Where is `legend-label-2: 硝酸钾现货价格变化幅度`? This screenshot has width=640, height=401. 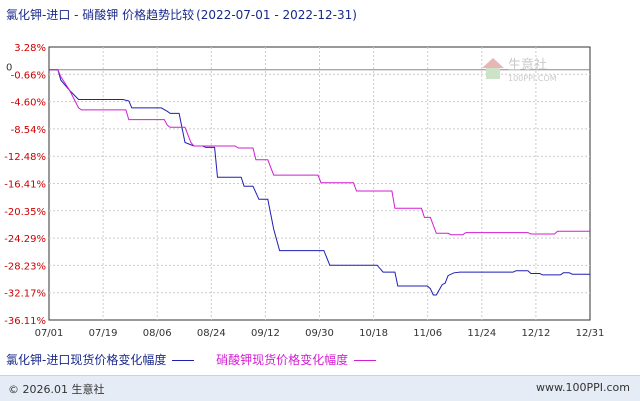
legend-label-2: 硝酸钾现货价格变化幅度 is located at coordinates (282, 360).